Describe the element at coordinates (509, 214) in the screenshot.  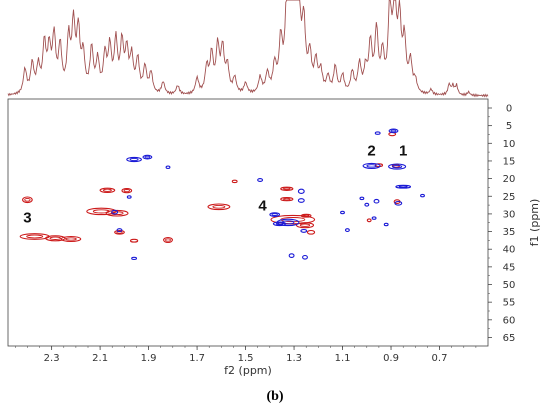
I see `y-tick-label: 30` at that location.